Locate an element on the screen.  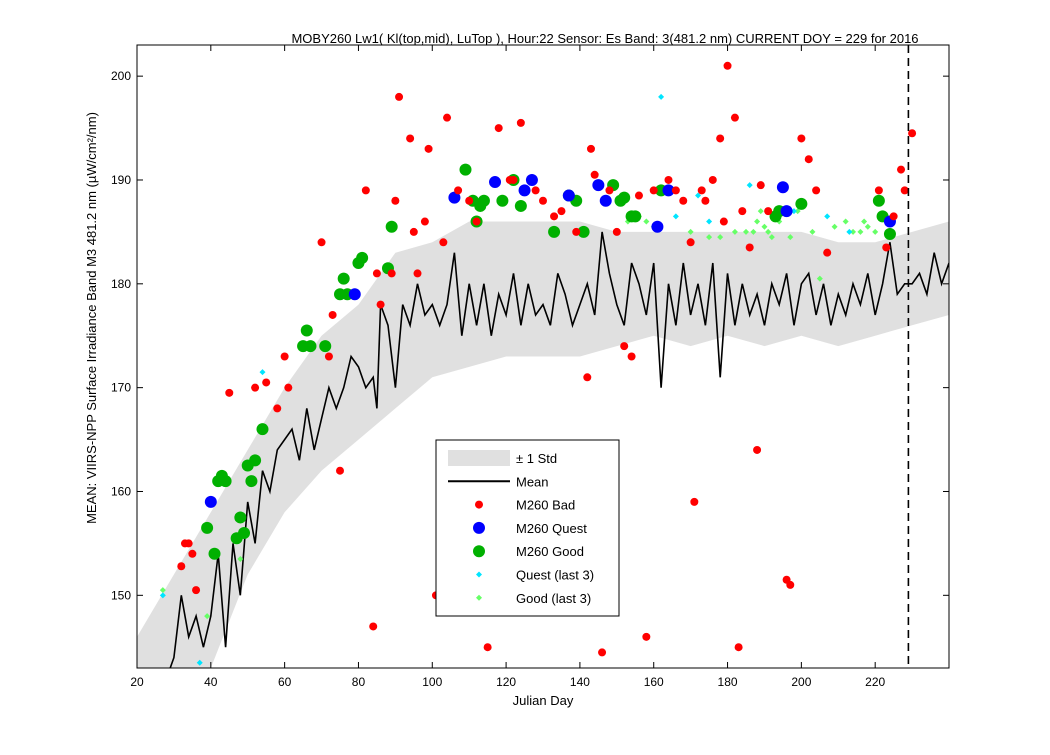
legend-item: M260 Bad is located at coordinates (525, 505).